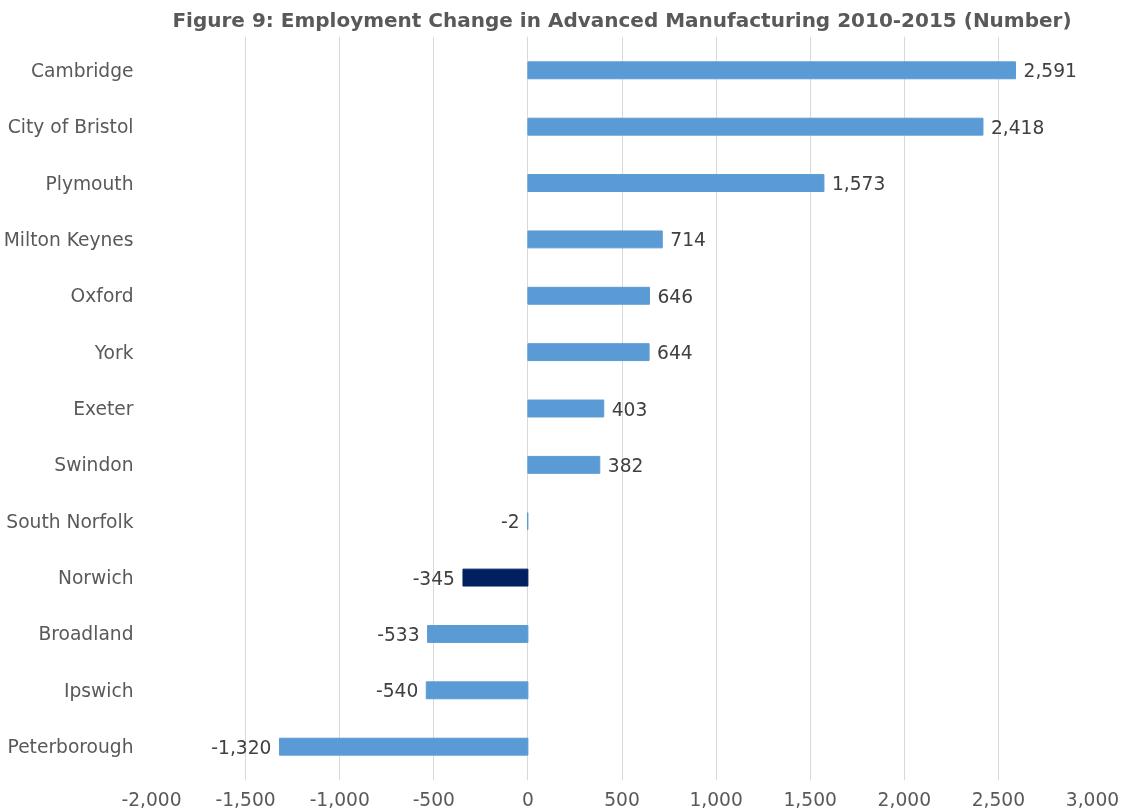 The height and width of the screenshot is (808, 1132). What do you see at coordinates (245, 798) in the screenshot?
I see `x-tick-label: -1,500` at bounding box center [245, 798].